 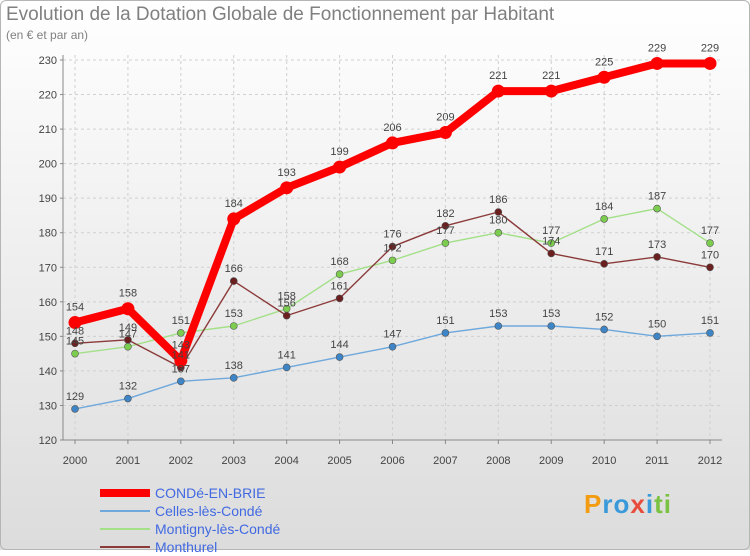 What do you see at coordinates (339, 152) in the screenshot?
I see `data-label: 199` at bounding box center [339, 152].